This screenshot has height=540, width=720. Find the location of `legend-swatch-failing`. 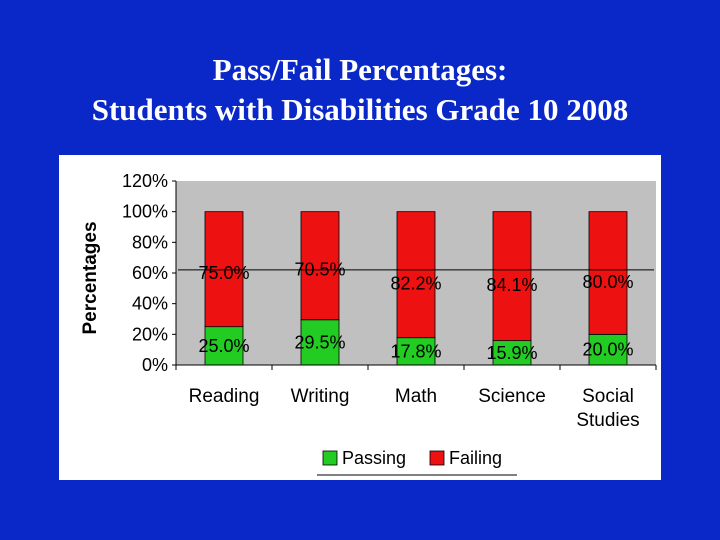

legend-swatch-failing is located at coordinates (437, 458).